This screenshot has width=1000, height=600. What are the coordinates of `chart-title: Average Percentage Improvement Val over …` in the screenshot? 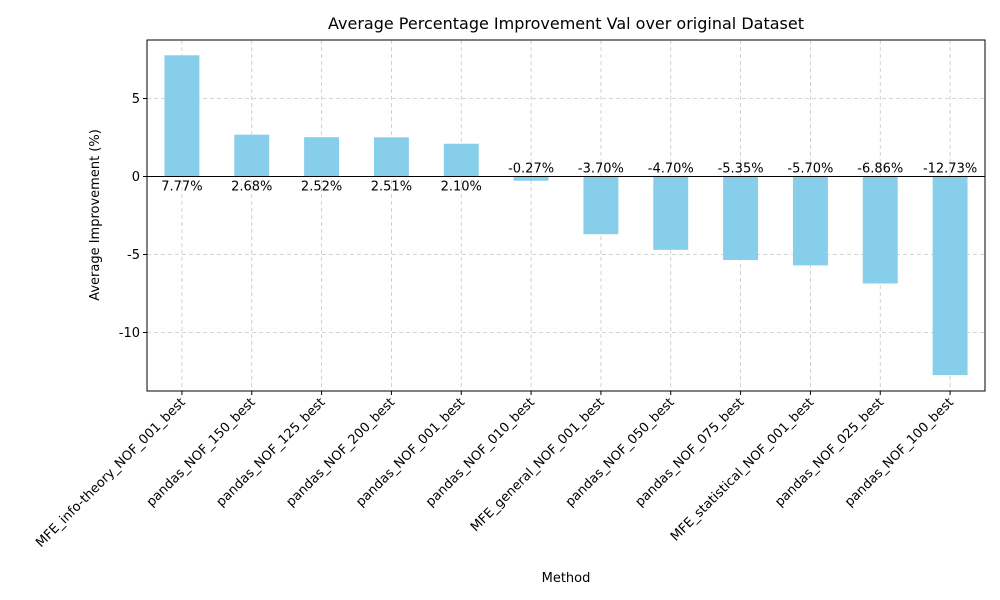 It's located at (566, 23).